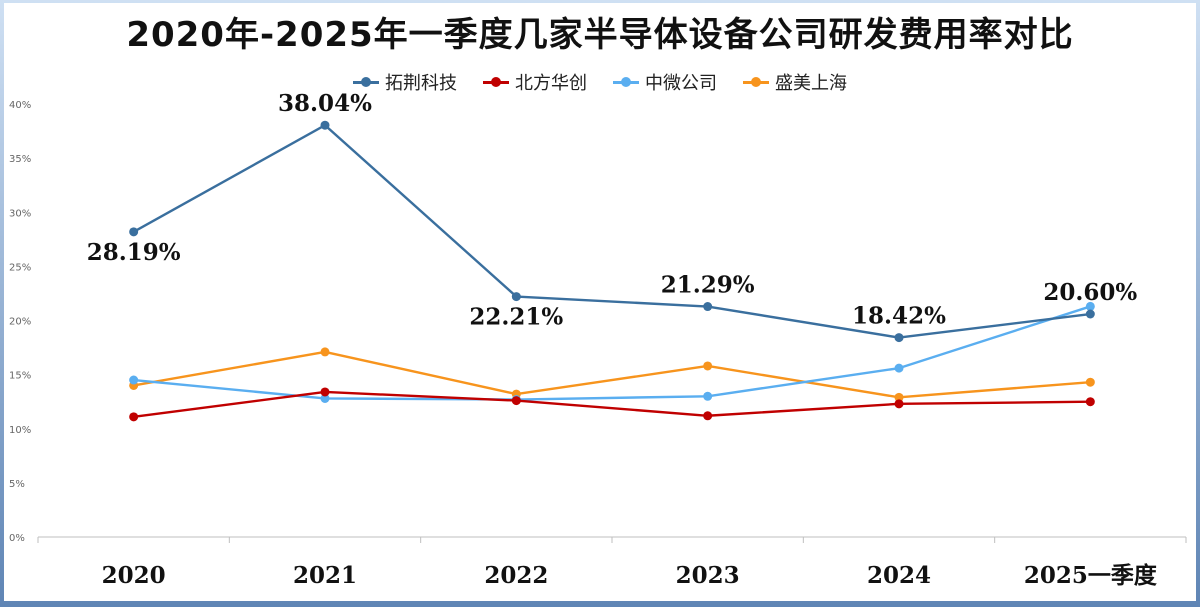 The image size is (1200, 607). I want to click on data-label: 22.21%, so click(516, 317).